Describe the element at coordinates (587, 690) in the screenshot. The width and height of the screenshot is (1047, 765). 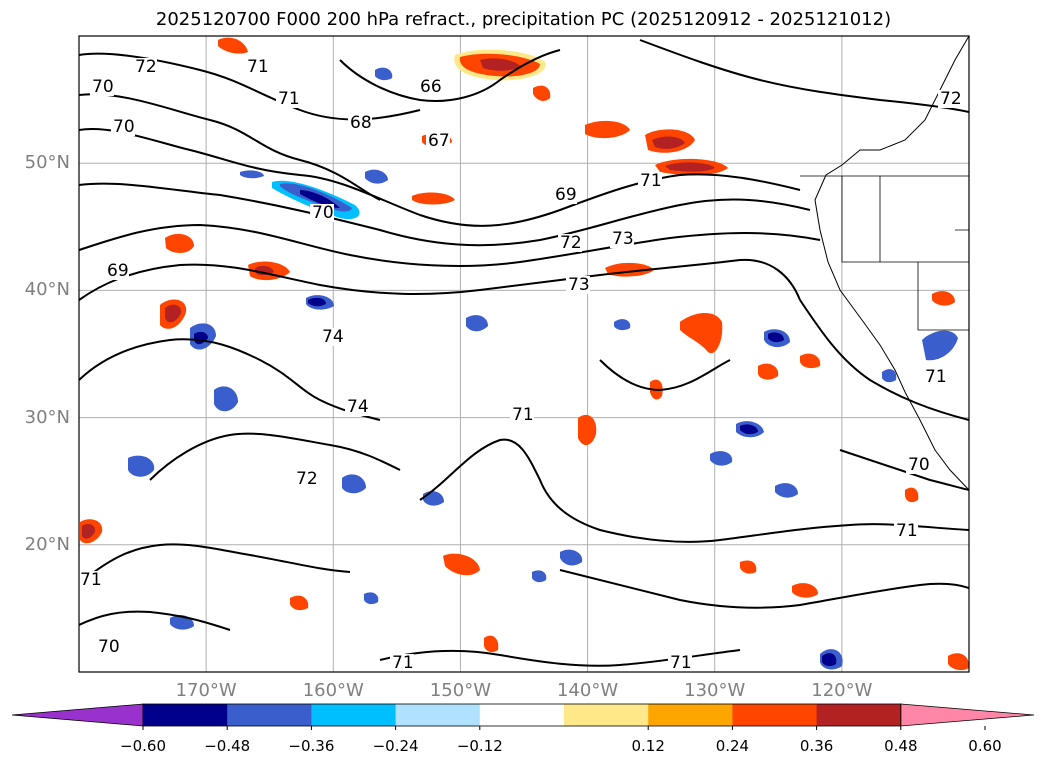
I see `longitude-label: 140°W` at that location.